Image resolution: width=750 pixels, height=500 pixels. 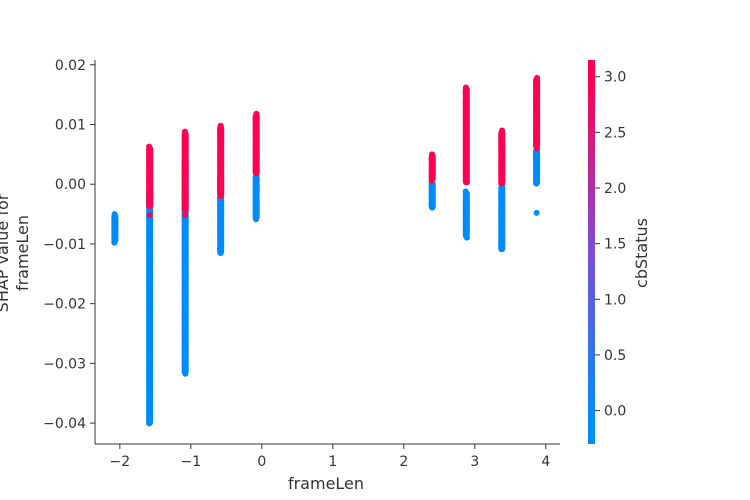 I want to click on colorbar-tick-label: 1.5, so click(x=615, y=245).